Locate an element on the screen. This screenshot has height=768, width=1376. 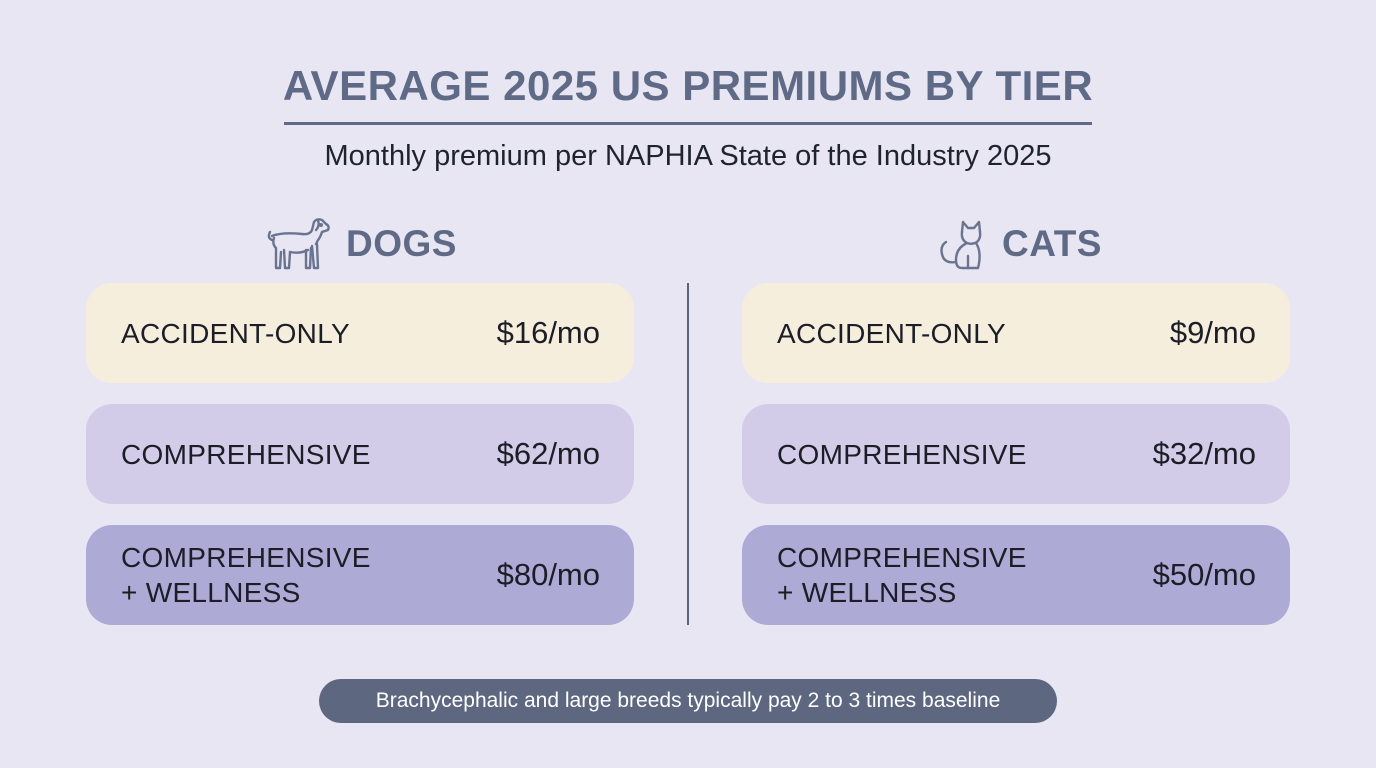
cats-header: CATS is located at coordinates (1017, 244).